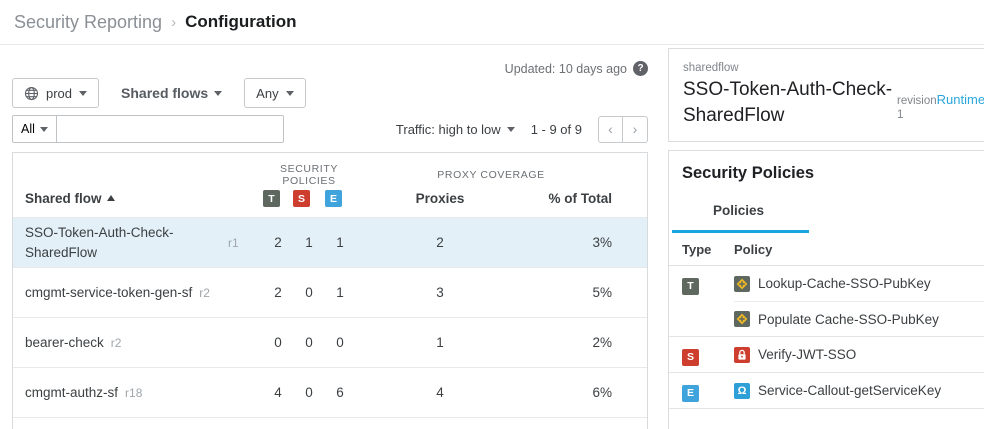 This screenshot has width=984, height=429. What do you see at coordinates (742, 390) in the screenshot?
I see `service-callout-policy-icon: Ω` at bounding box center [742, 390].